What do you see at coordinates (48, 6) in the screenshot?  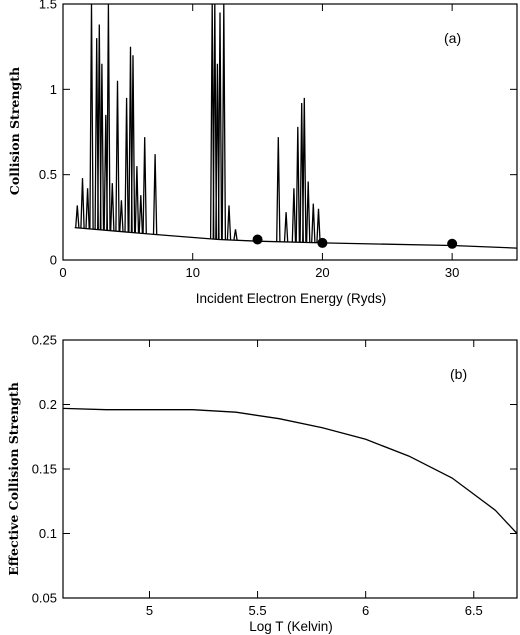 I see `y-tick-label-a: 1.5` at bounding box center [48, 6].